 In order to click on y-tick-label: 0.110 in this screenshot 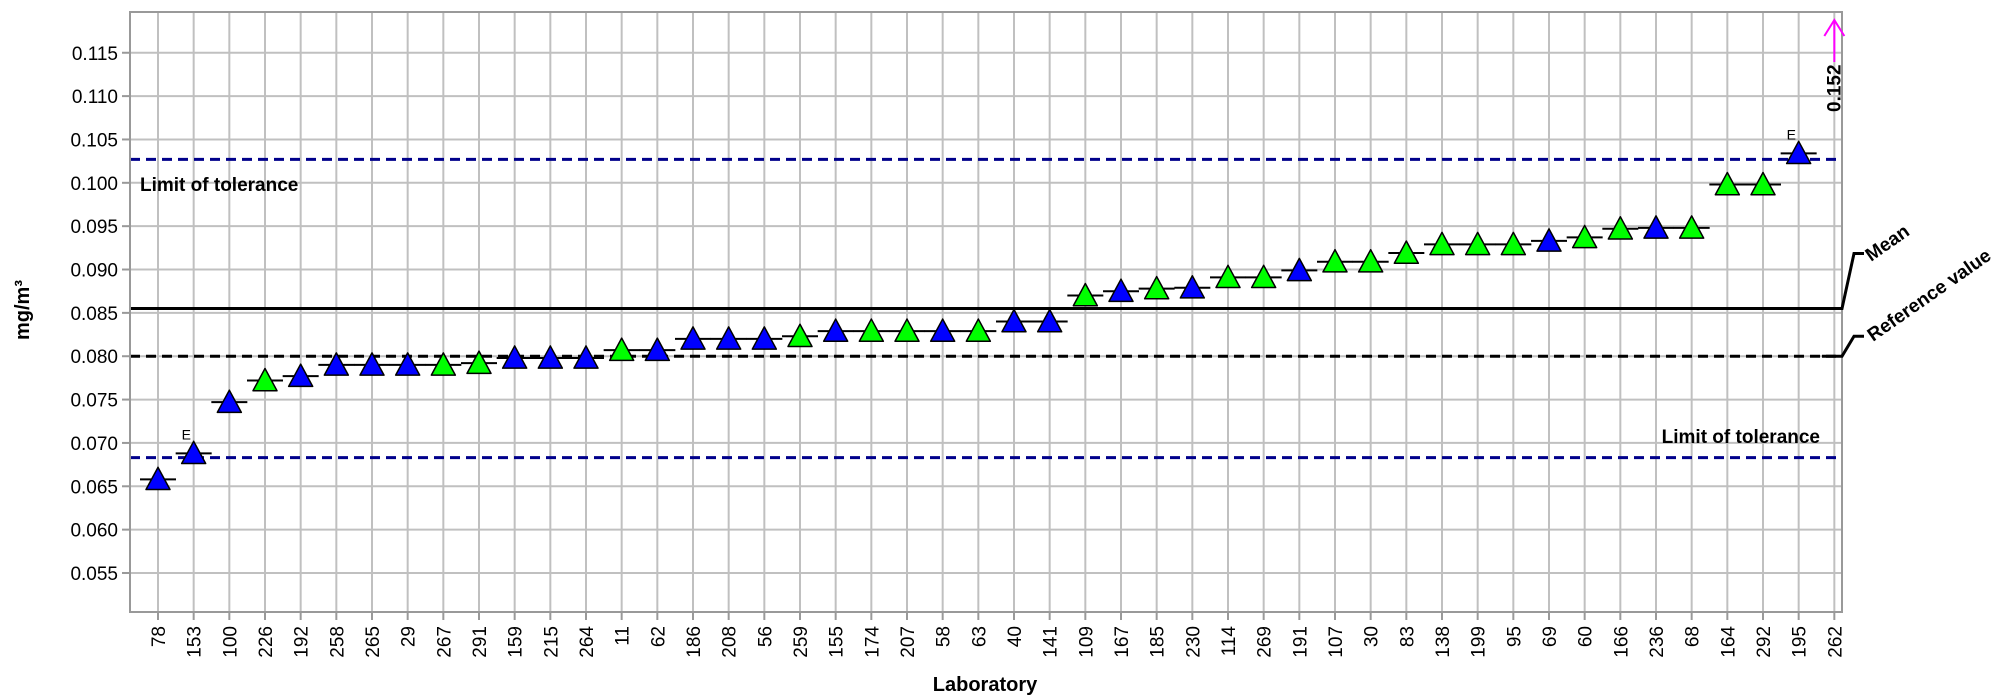, I will do `click(95, 97)`.